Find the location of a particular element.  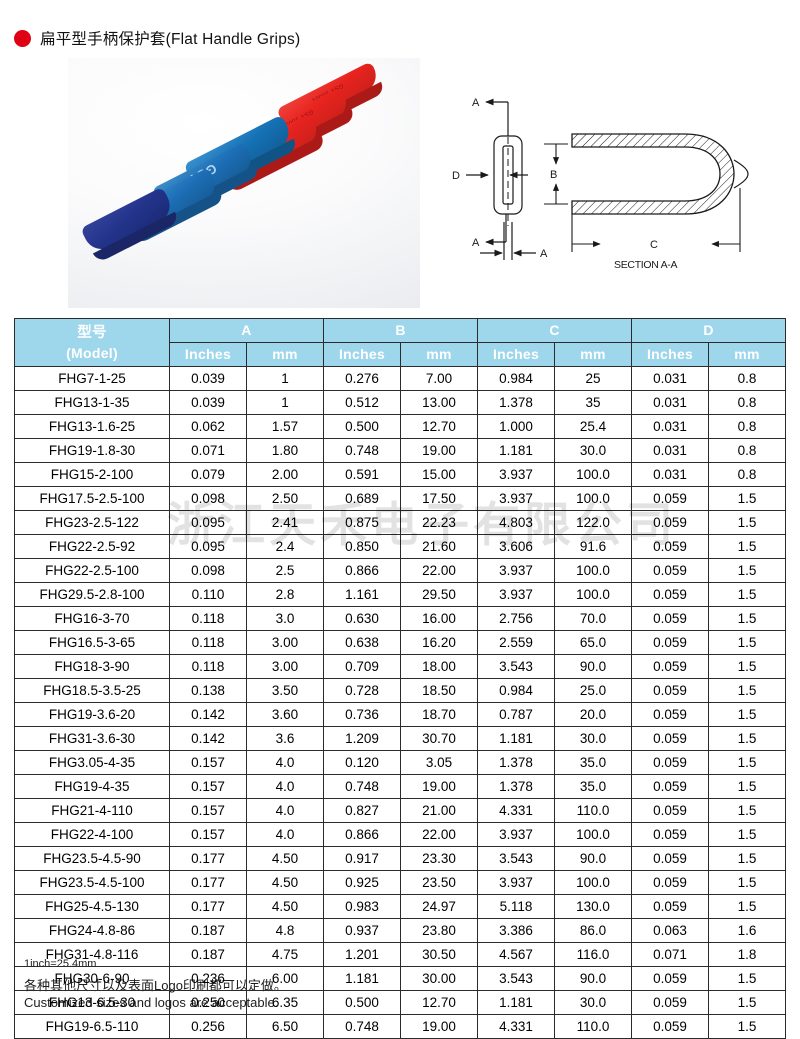

cell-c-mm: 65.0 is located at coordinates (593, 642).